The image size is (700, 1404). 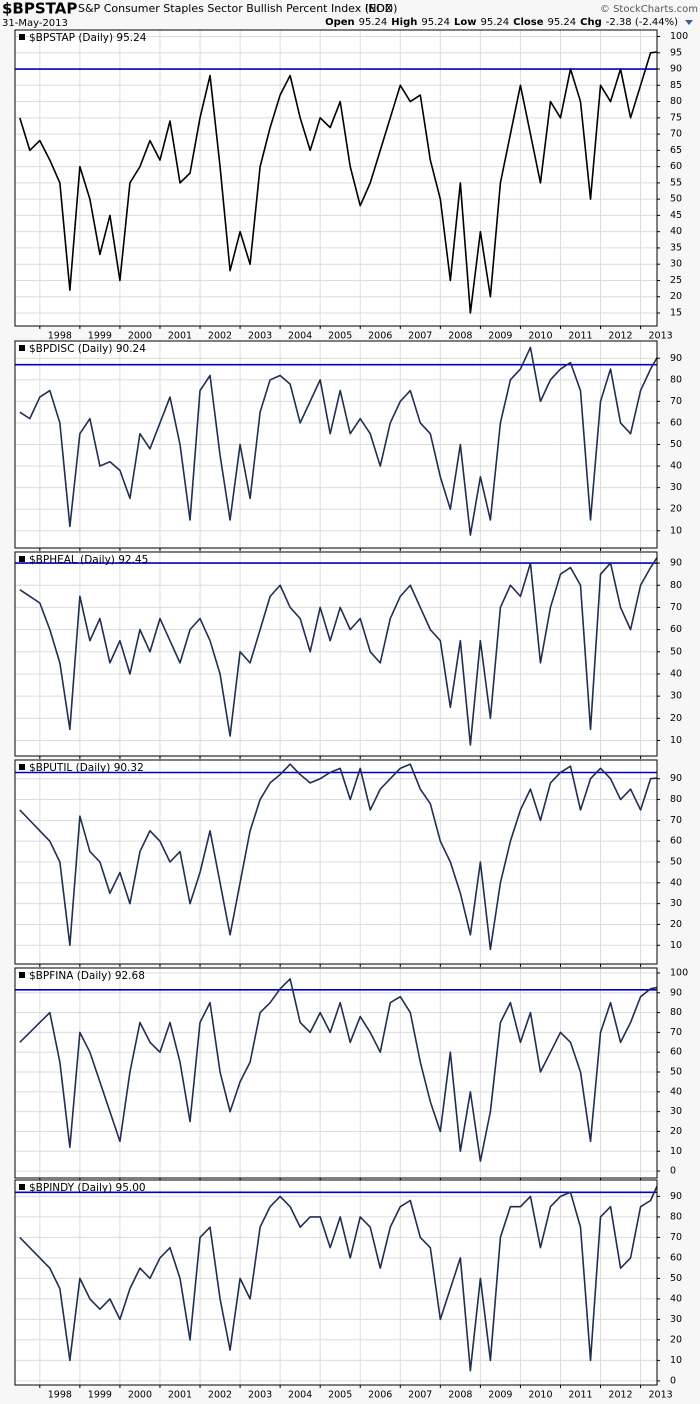 I want to click on x-tick-label: 2001, so click(x=180, y=1395).